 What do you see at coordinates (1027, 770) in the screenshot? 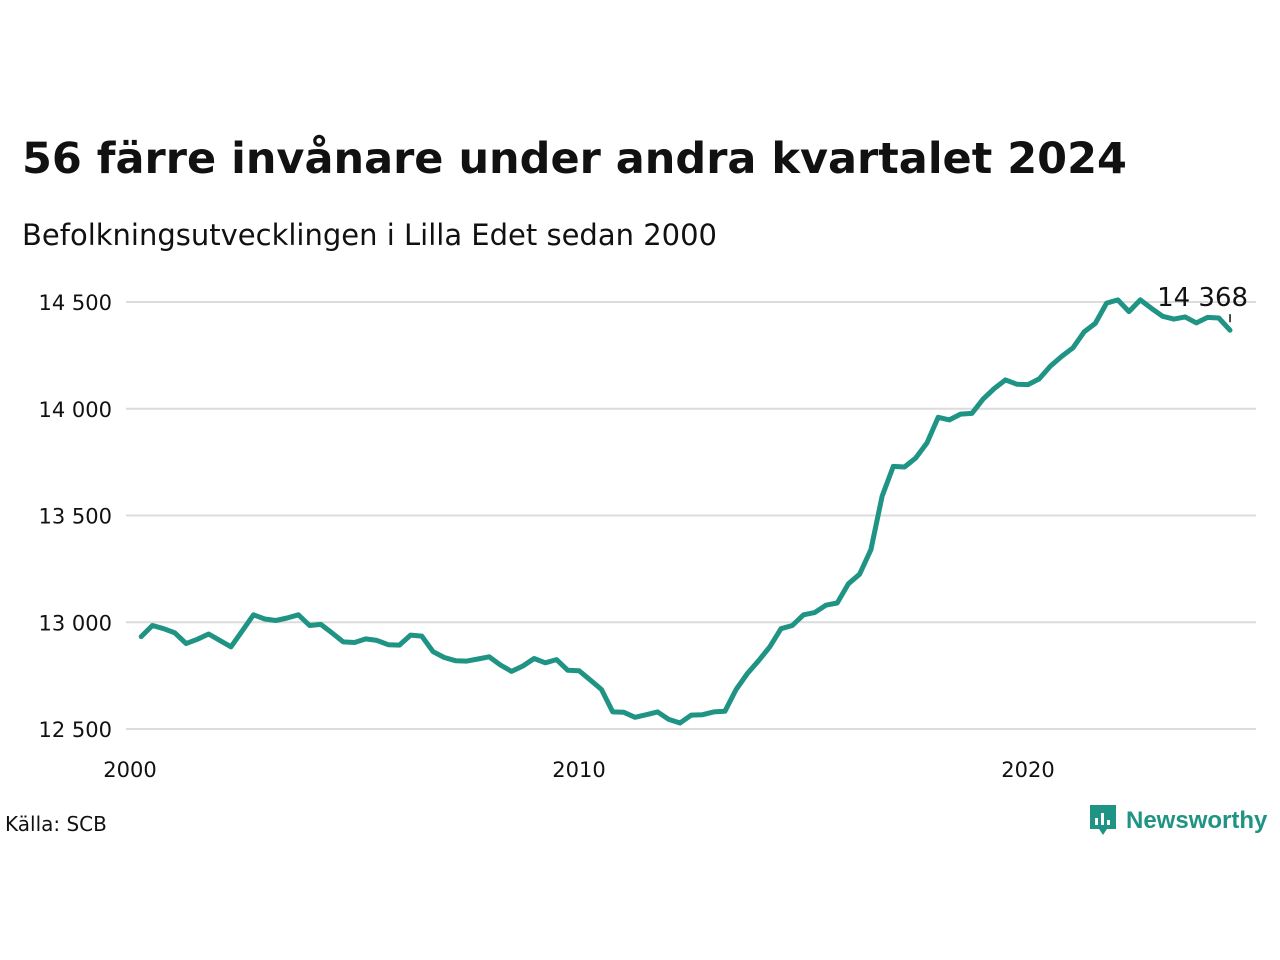
I see `x-tick-label-2020: 2020` at bounding box center [1027, 770].